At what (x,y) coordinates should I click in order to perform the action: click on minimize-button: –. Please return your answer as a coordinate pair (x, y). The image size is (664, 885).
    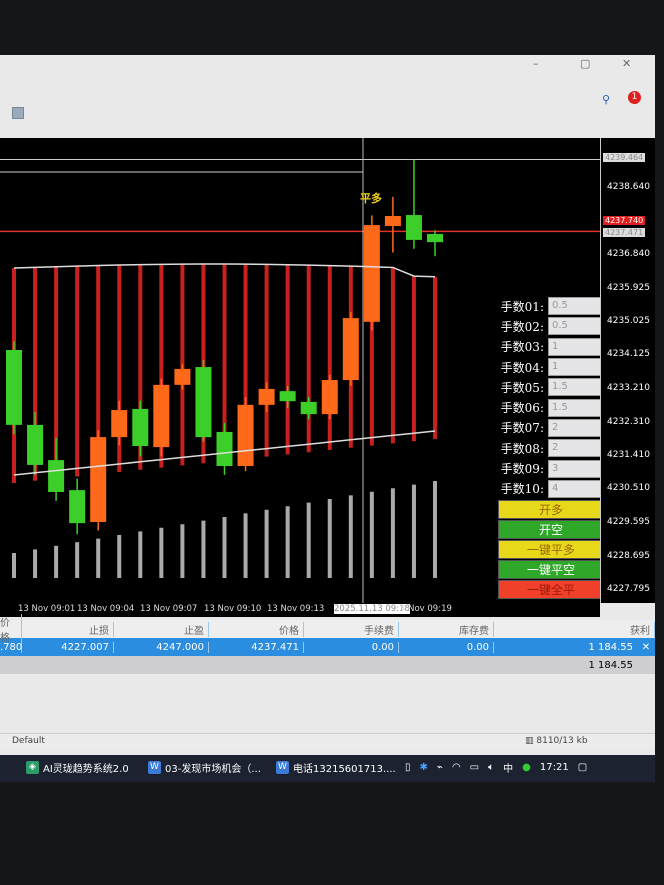
    Looking at the image, I should click on (536, 63).